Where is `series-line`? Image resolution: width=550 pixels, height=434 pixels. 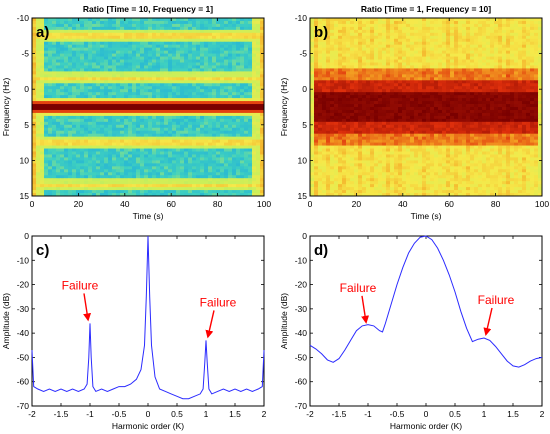
series-line is located at coordinates (426, 301).